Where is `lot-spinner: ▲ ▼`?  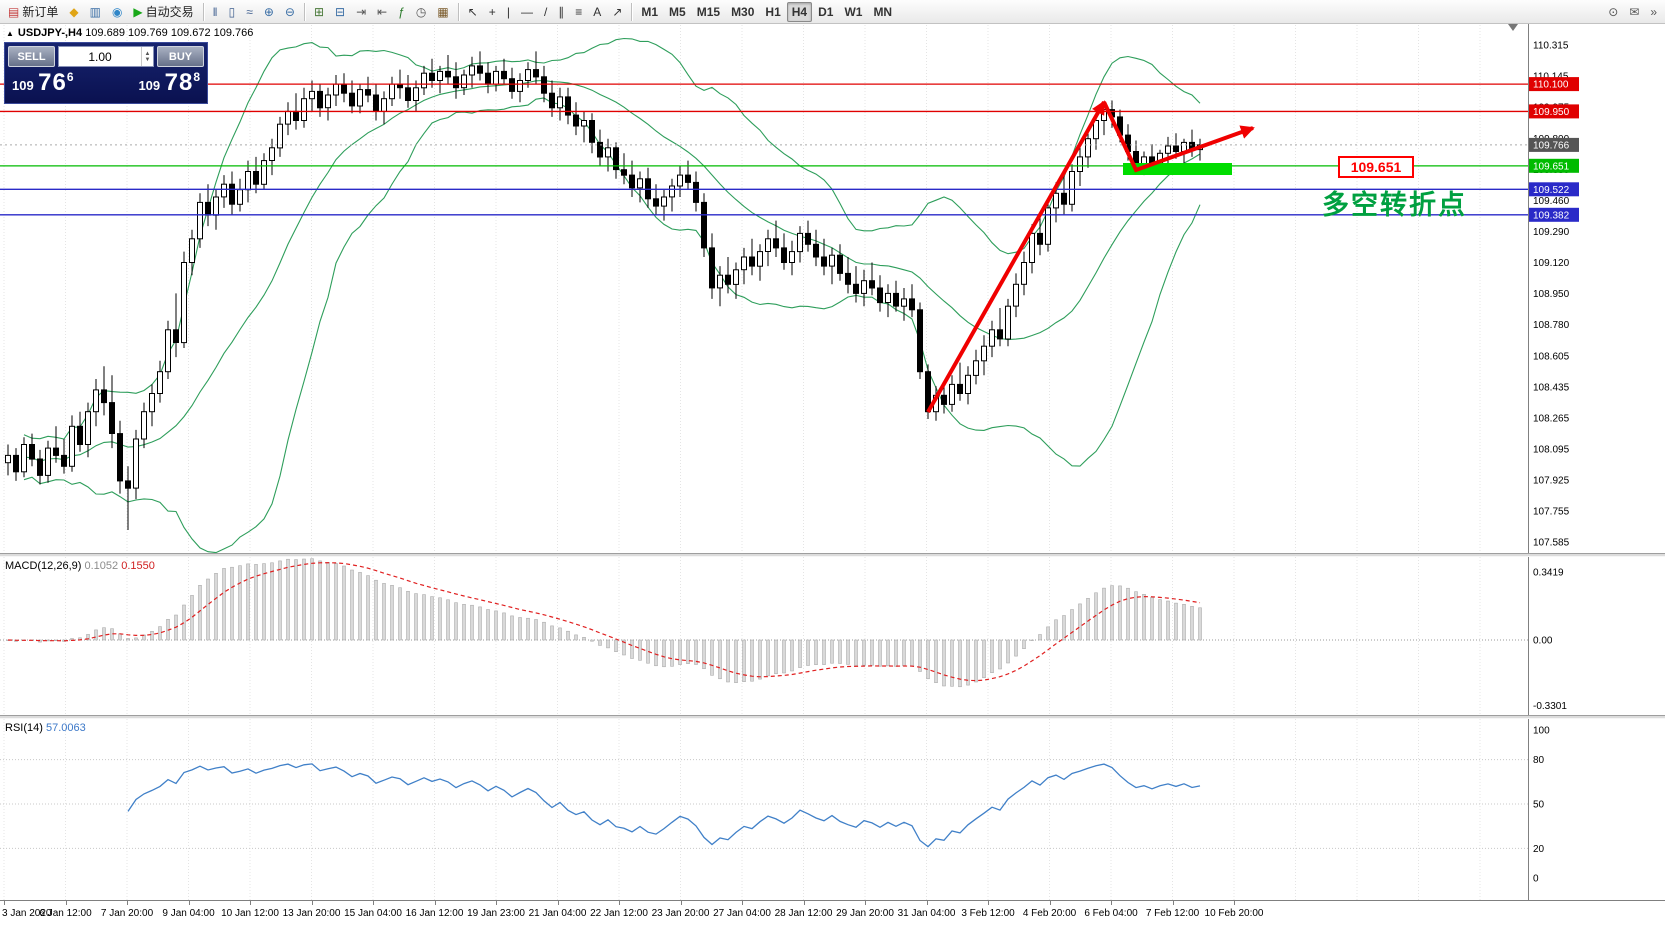 lot-spinner: ▲ ▼ is located at coordinates (147, 56).